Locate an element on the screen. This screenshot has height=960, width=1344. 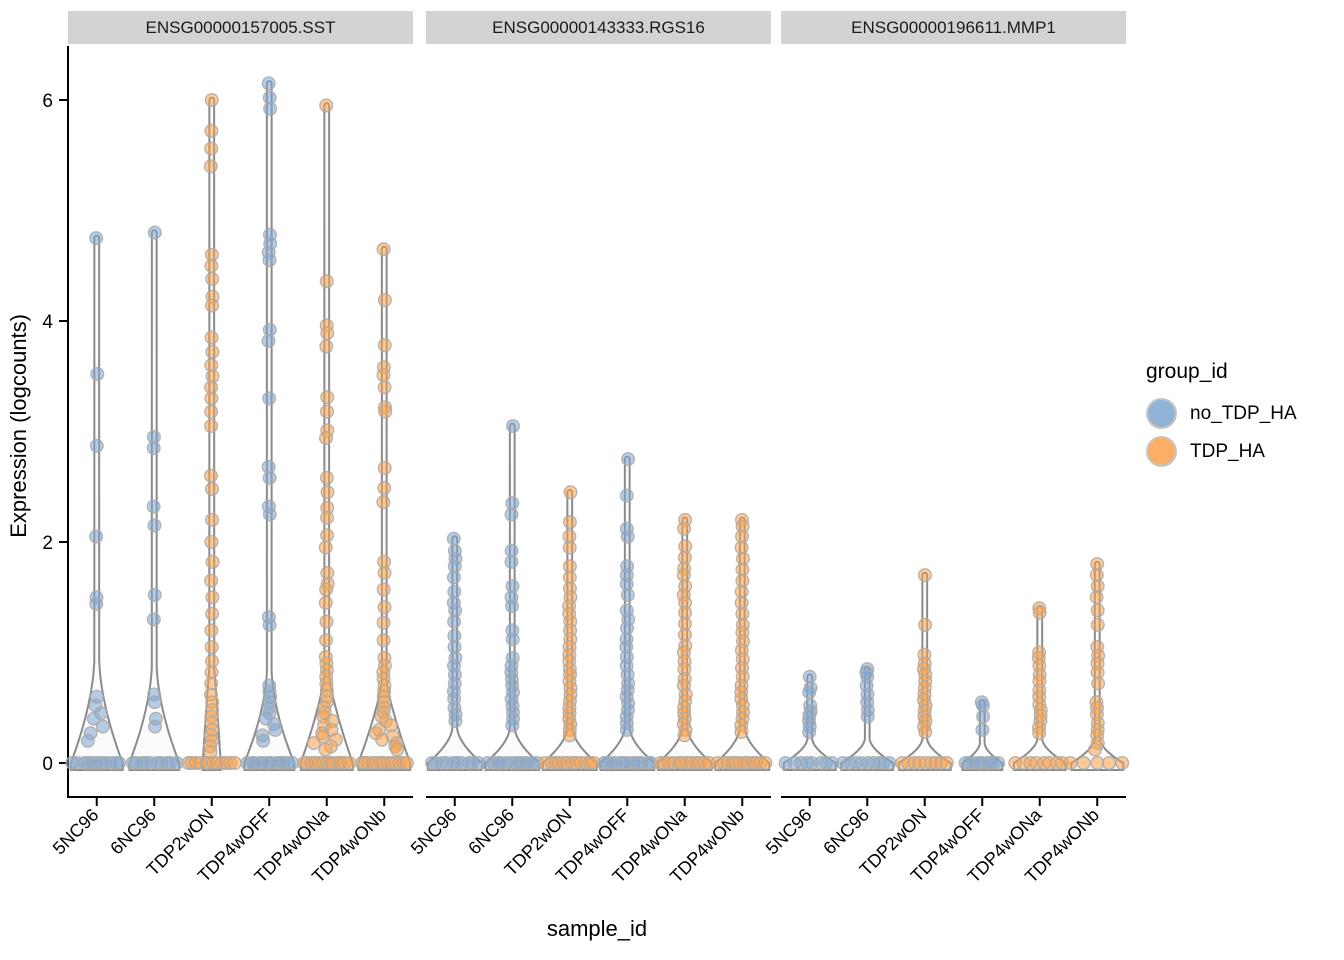
legend-key-circle-no-tdp-ha is located at coordinates (1161, 413).